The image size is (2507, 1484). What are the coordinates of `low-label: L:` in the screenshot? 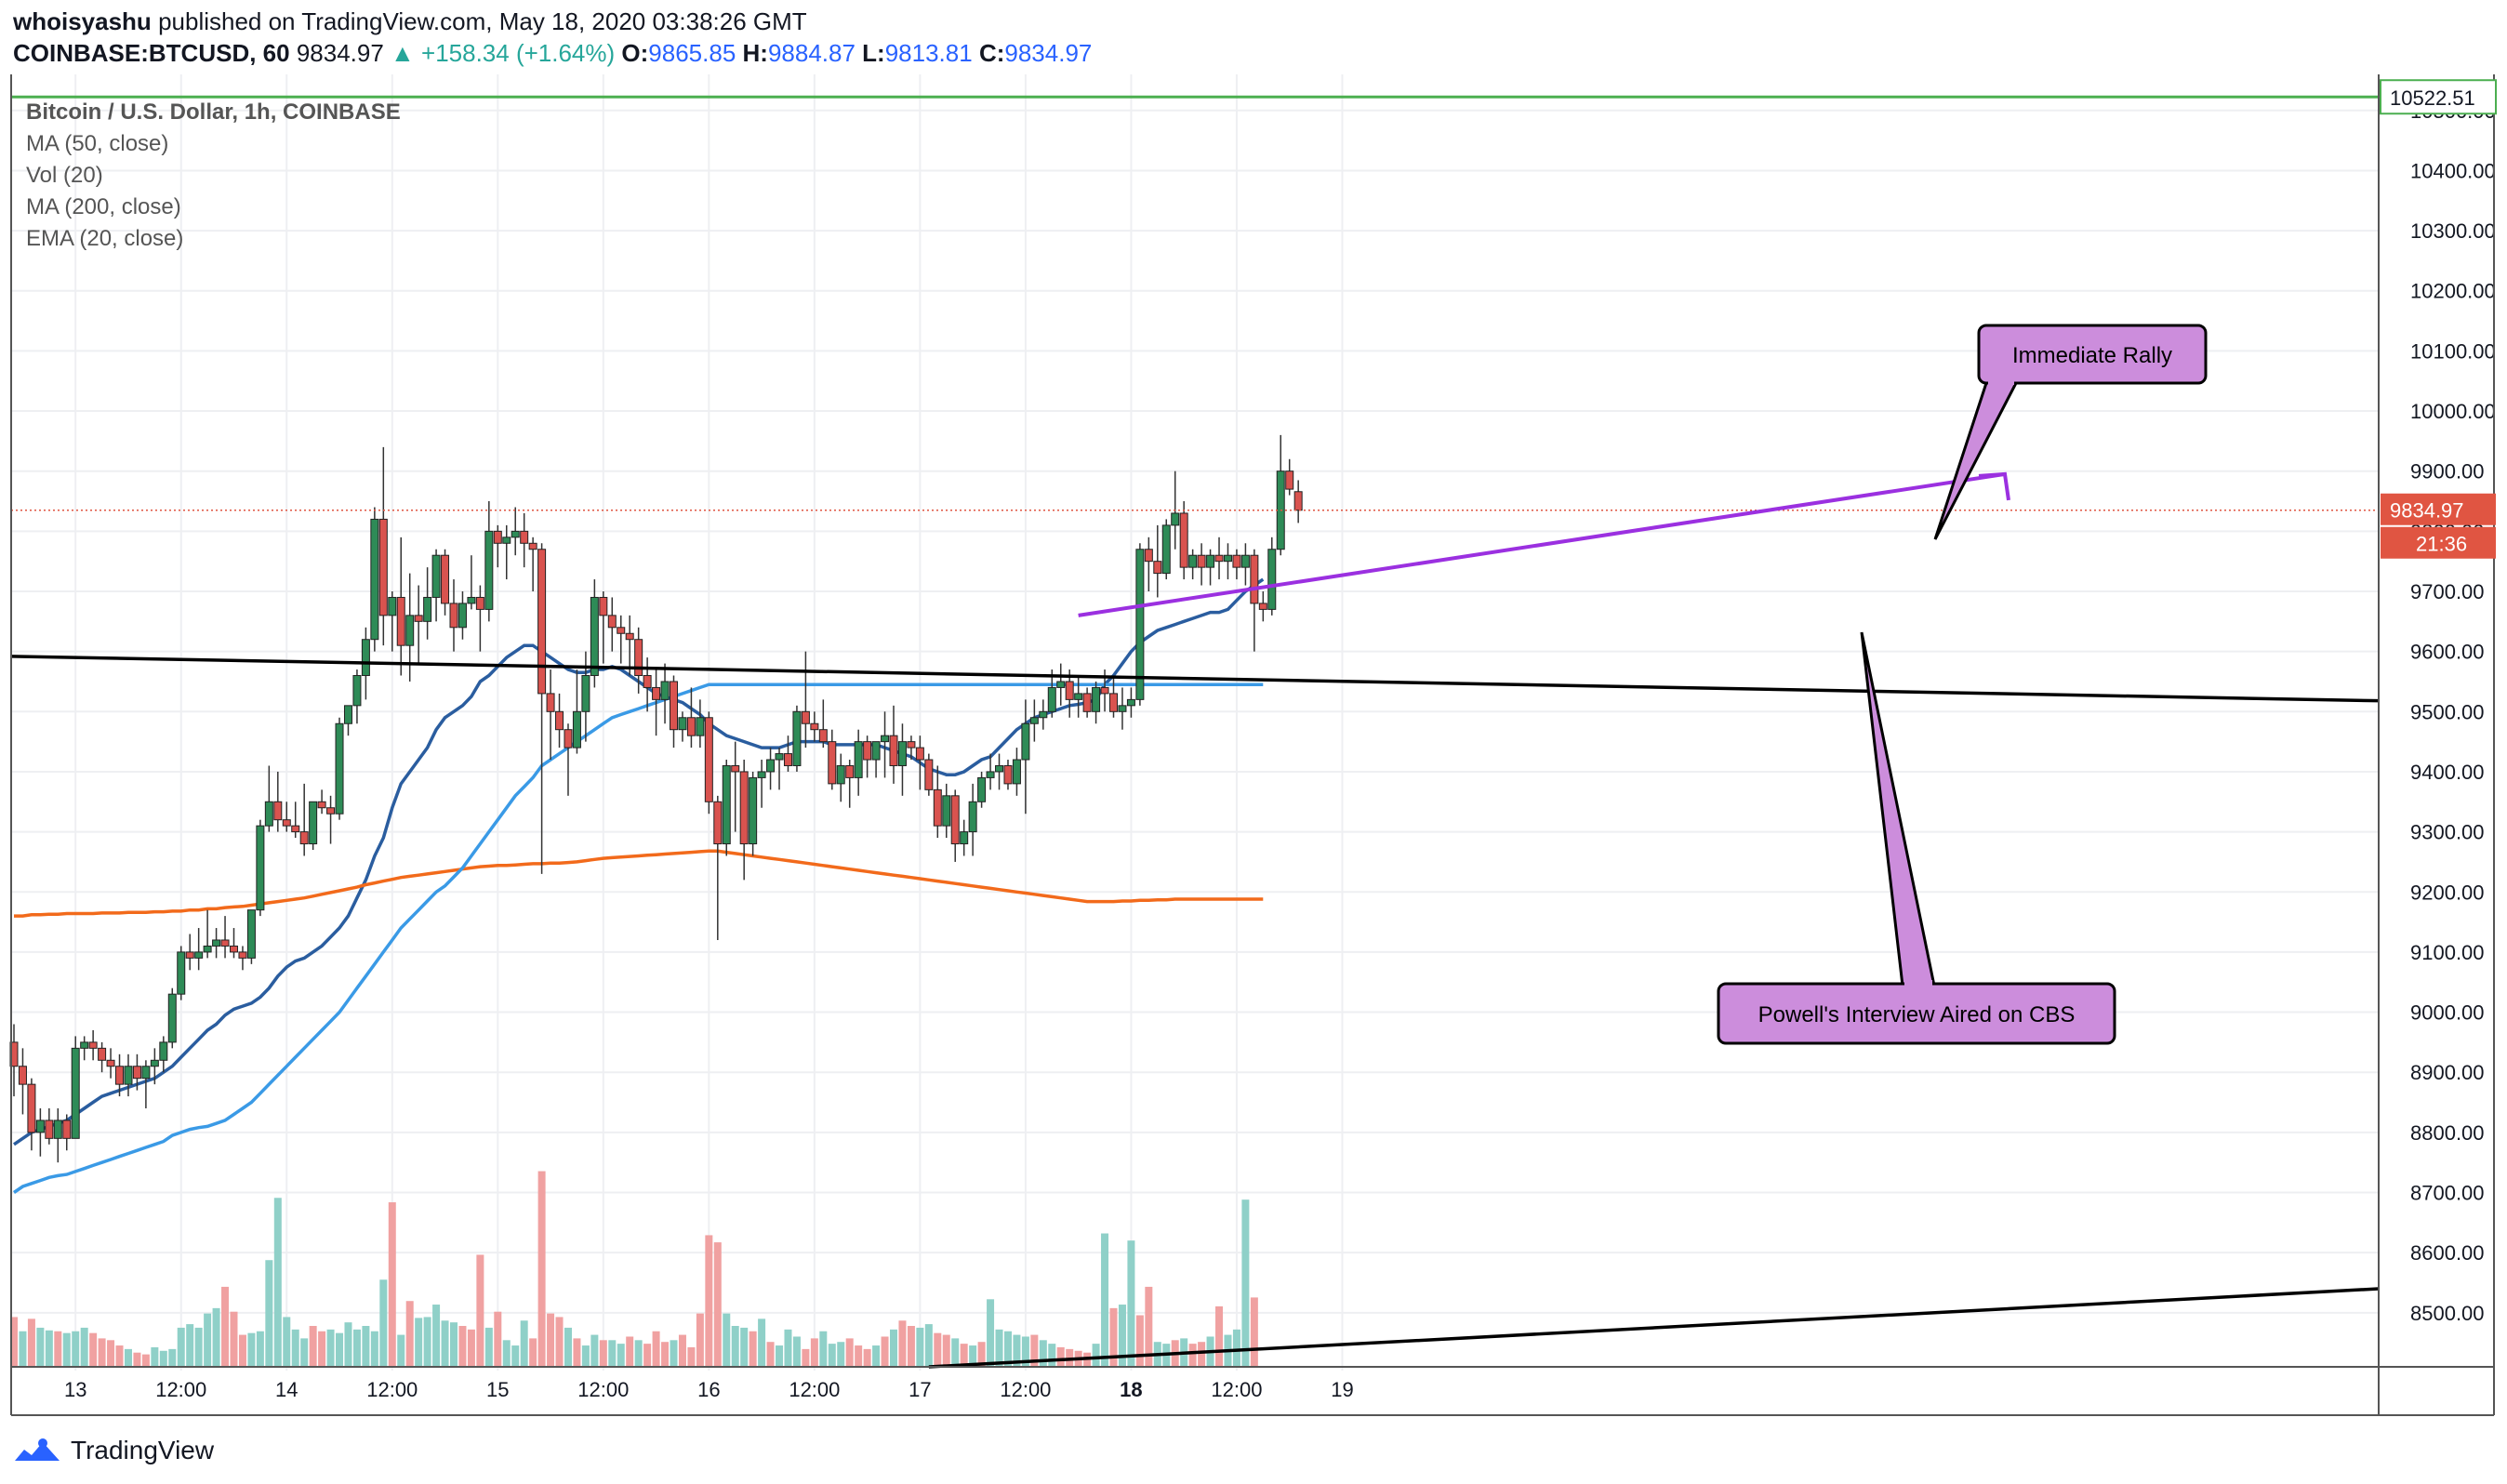 It's located at (873, 53).